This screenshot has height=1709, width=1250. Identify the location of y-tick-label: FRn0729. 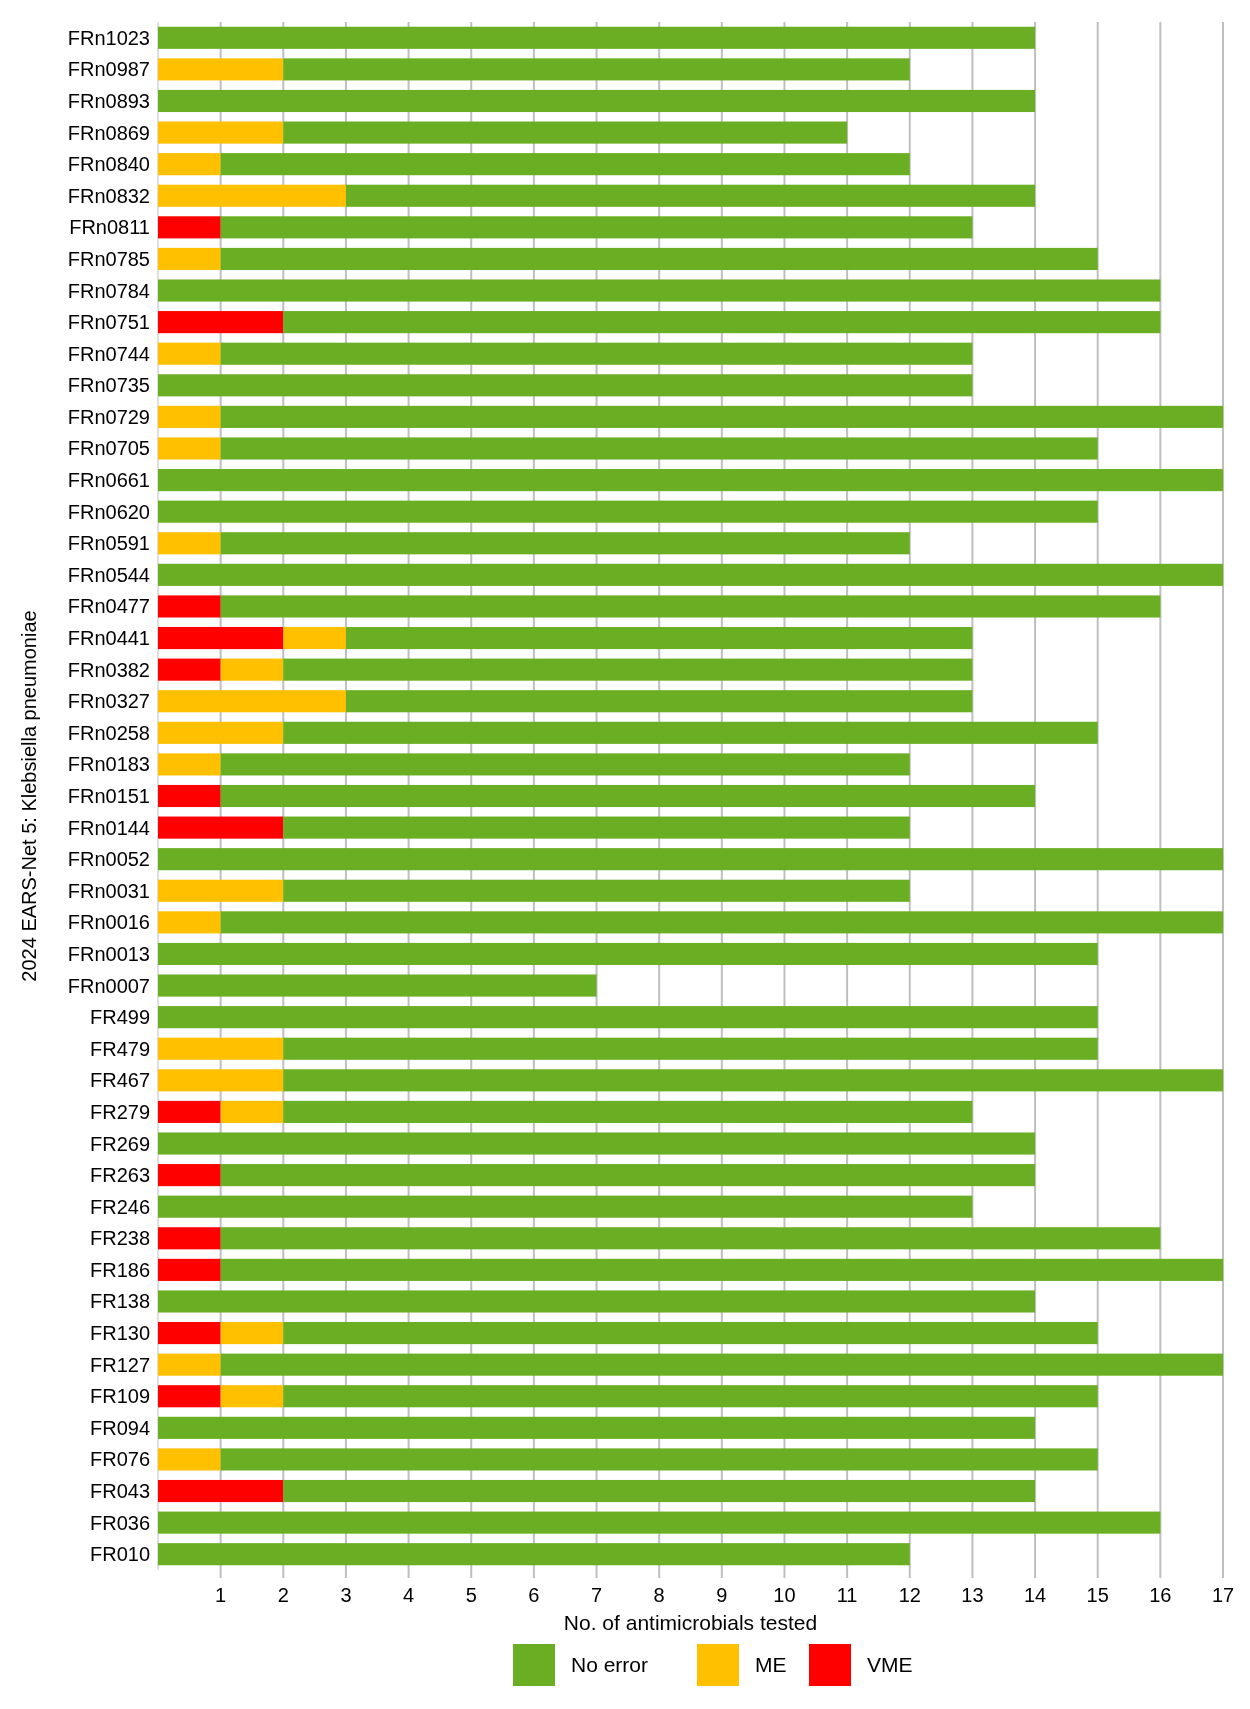
(108, 416).